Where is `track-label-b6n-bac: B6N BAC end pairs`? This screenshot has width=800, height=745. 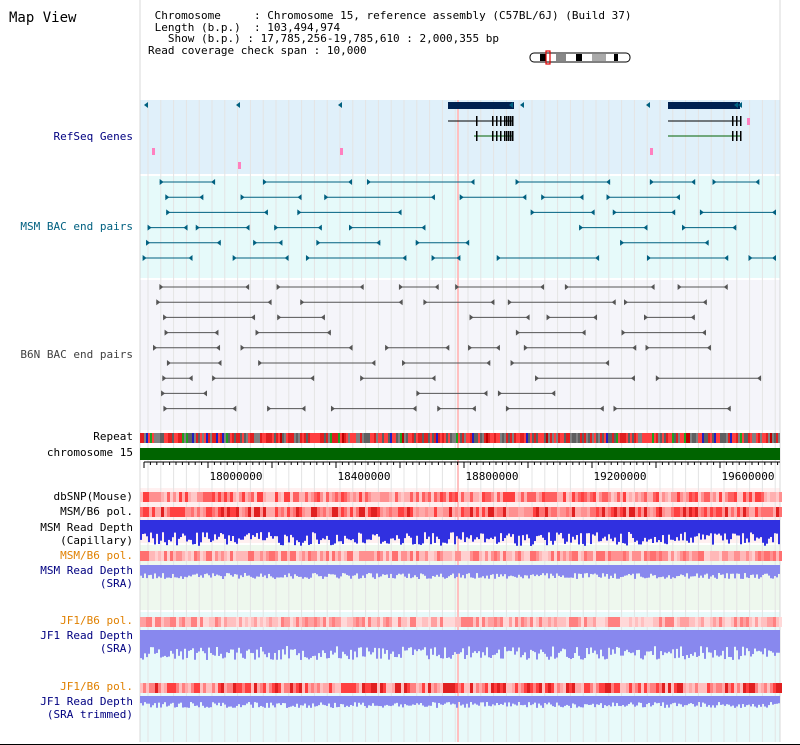
track-label-b6n-bac: B6N BAC end pairs is located at coordinates (76, 354).